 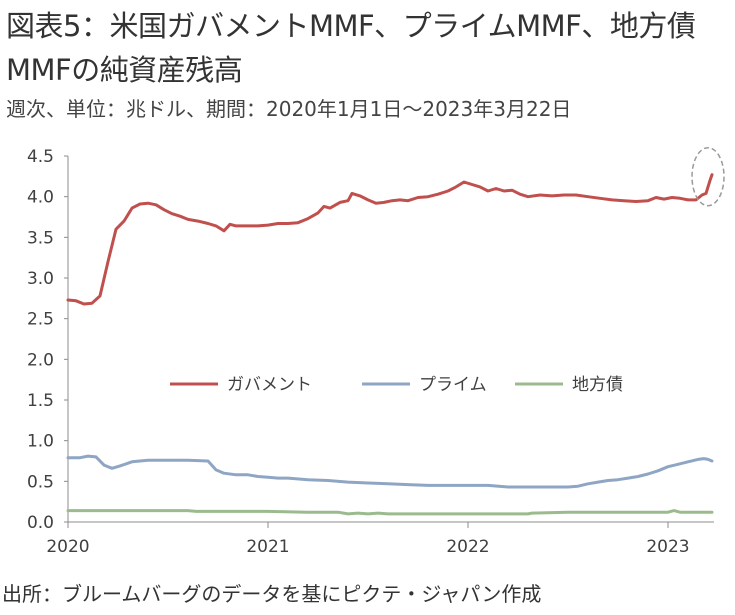 What do you see at coordinates (40, 279) in the screenshot?
I see `y-tick-label: 3.0` at bounding box center [40, 279].